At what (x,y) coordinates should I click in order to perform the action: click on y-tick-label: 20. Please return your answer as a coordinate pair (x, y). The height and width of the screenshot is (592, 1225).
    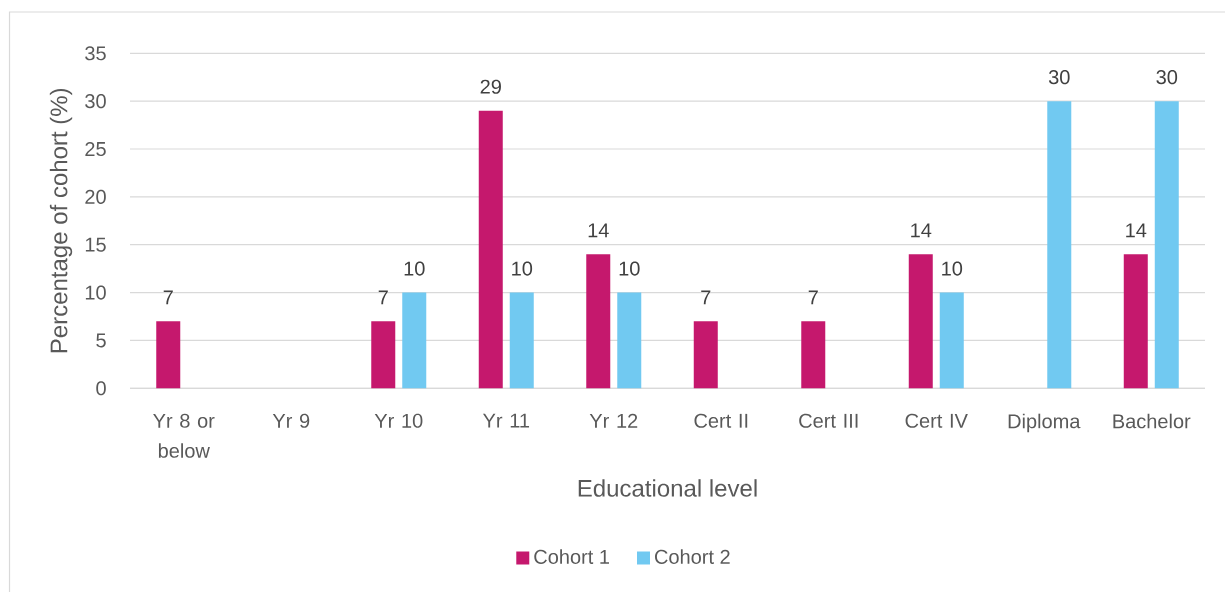
    Looking at the image, I should click on (95, 196).